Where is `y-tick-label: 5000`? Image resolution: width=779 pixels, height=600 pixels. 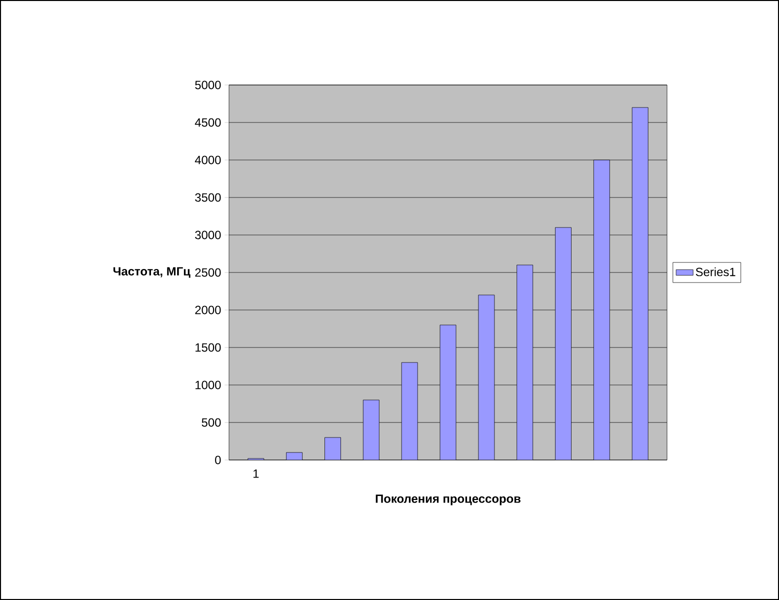
y-tick-label: 5000 is located at coordinates (208, 85).